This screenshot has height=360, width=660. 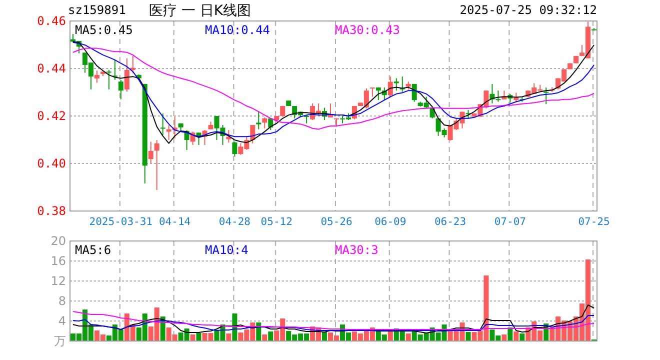 What do you see at coordinates (336, 222) in the screenshot?
I see `x-tick-label: 05-26` at bounding box center [336, 222].